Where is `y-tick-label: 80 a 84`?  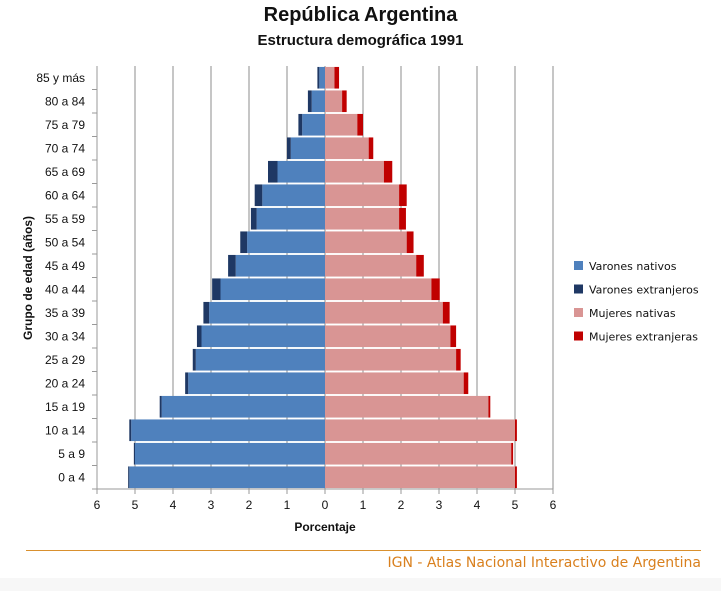
y-tick-label: 80 a 84 is located at coordinates (65, 101).